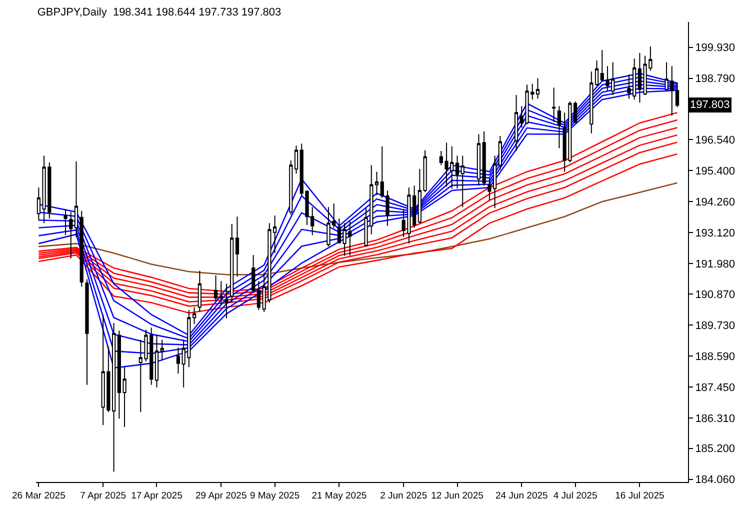 Image resolution: width=747 pixels, height=513 pixels. Describe the element at coordinates (156, 496) in the screenshot. I see `x-tick-label: 17 Apr 2025` at that location.